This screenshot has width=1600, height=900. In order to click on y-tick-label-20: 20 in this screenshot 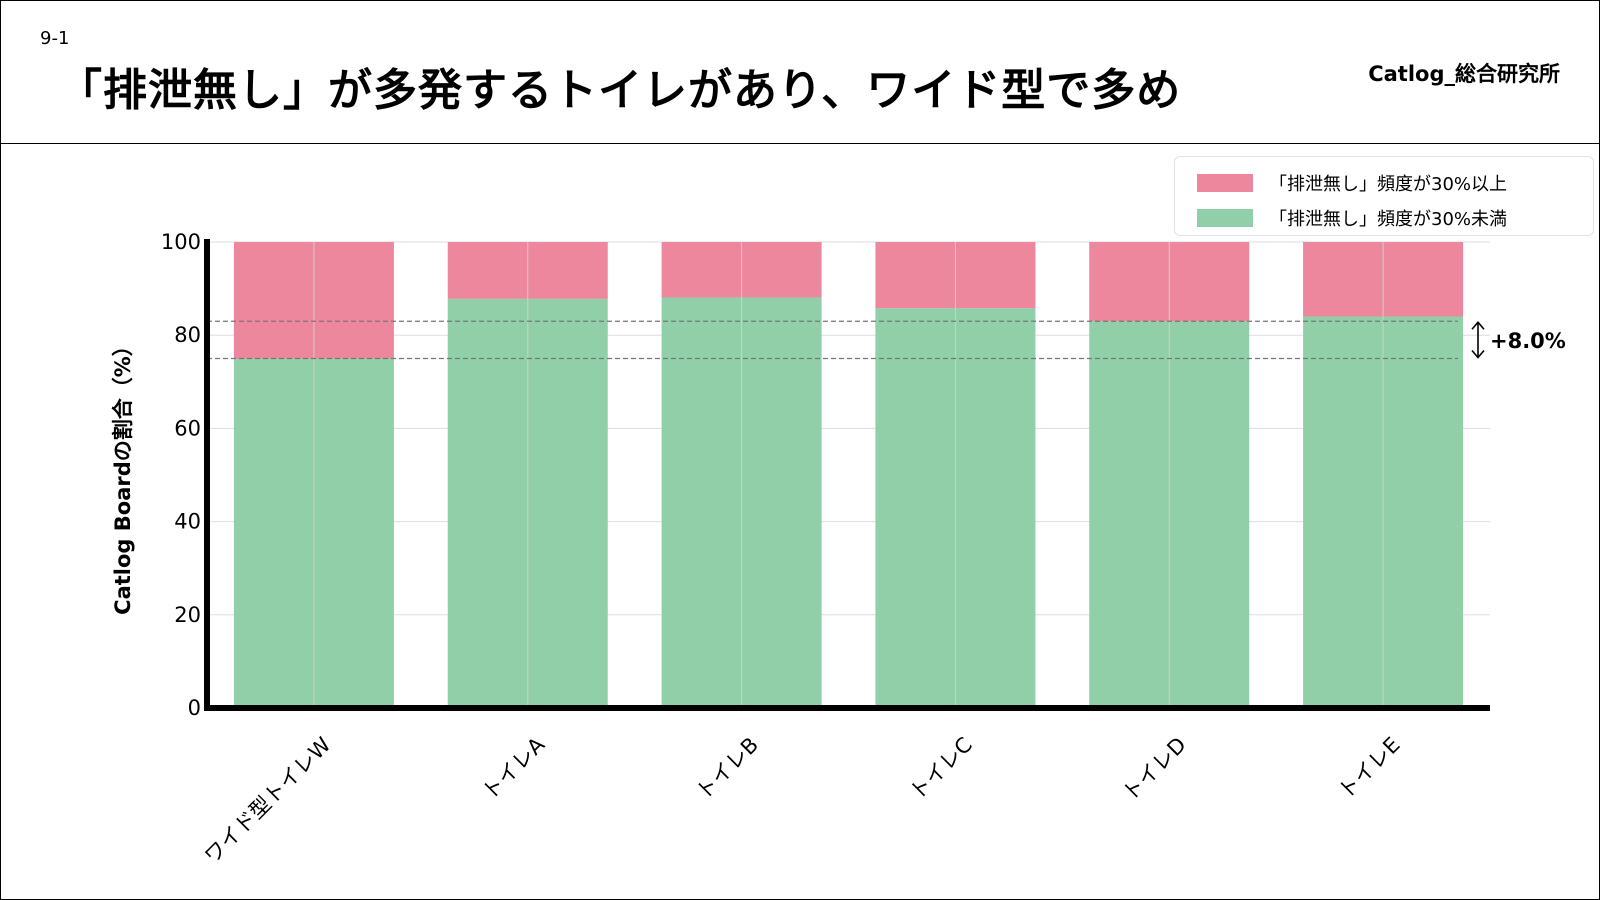, I will do `click(187, 615)`.